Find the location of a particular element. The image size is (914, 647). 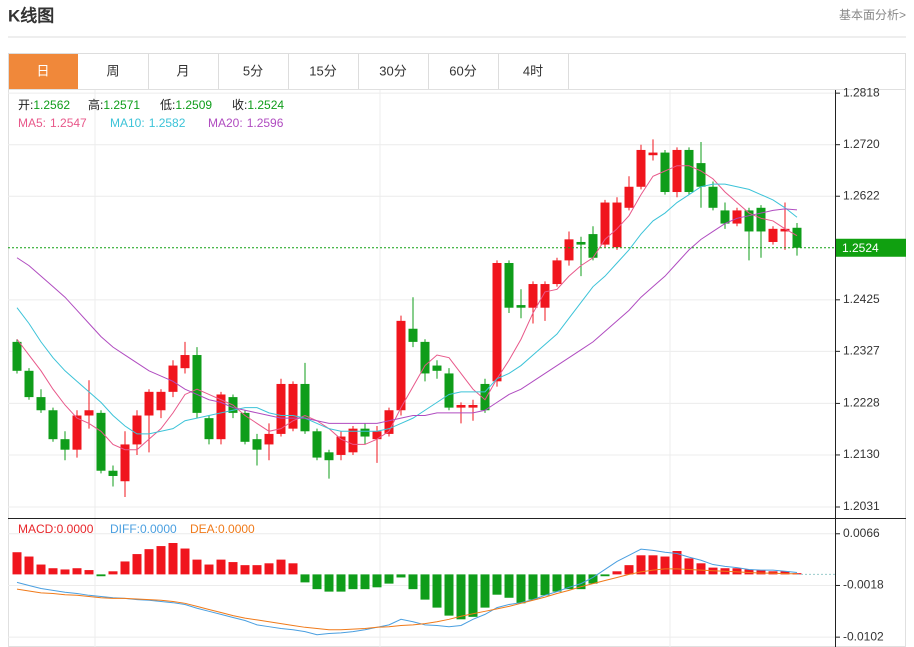

ma-value: 1.2596 is located at coordinates (265, 123).